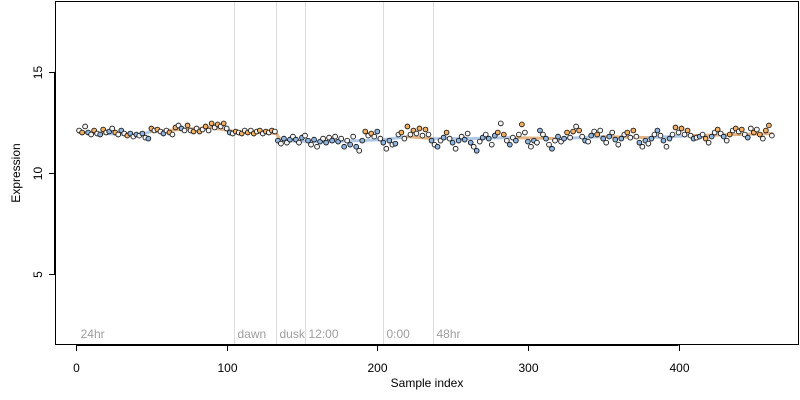 Image resolution: width=800 pixels, height=400 pixels. What do you see at coordinates (528, 368) in the screenshot?
I see `x-tick-label-3: 300` at bounding box center [528, 368].